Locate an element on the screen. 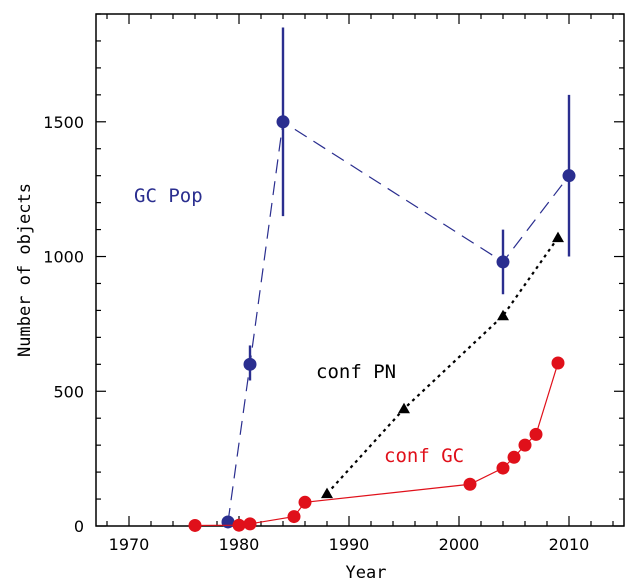 This screenshot has height=581, width=631. series-label-conf-pn: conf PN is located at coordinates (356, 372).